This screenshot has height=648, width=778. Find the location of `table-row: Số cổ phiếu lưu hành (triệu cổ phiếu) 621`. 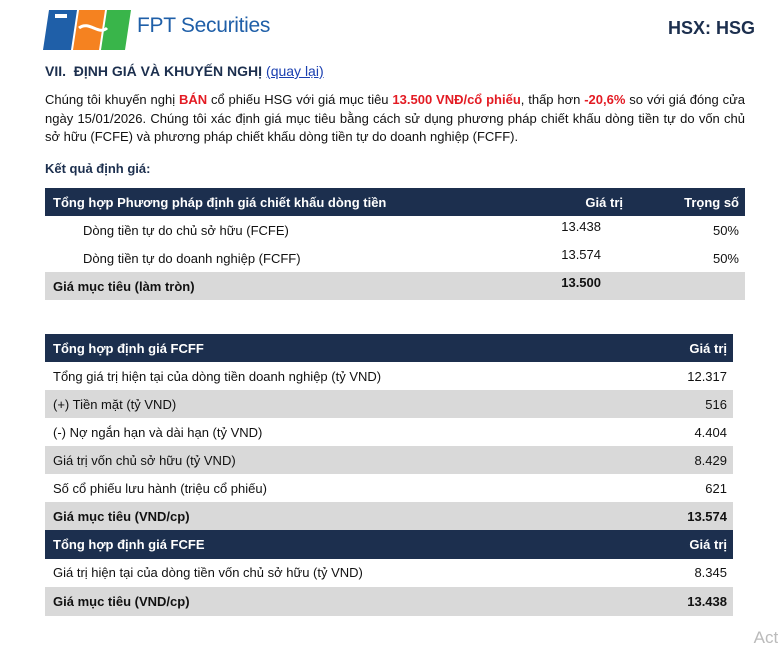

table-row: Số cổ phiếu lưu hành (triệu cổ phiếu) 621 is located at coordinates (389, 488).